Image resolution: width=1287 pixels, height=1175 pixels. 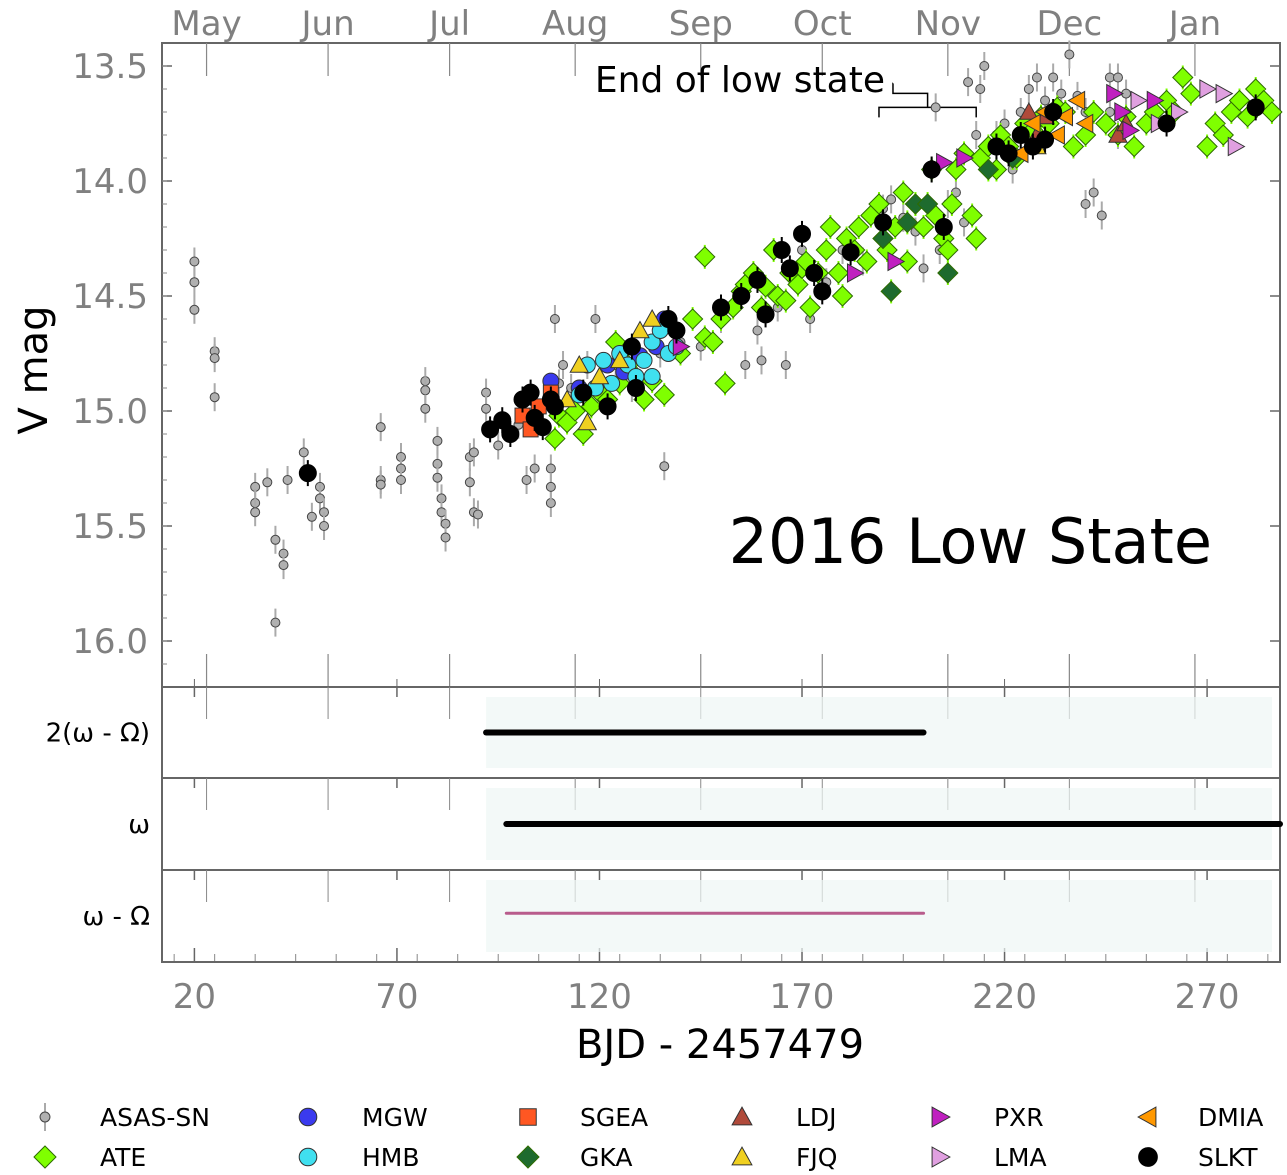 What do you see at coordinates (784, 1157) in the screenshot?
I see `legend-item-fjq: FJQ` at bounding box center [784, 1157].